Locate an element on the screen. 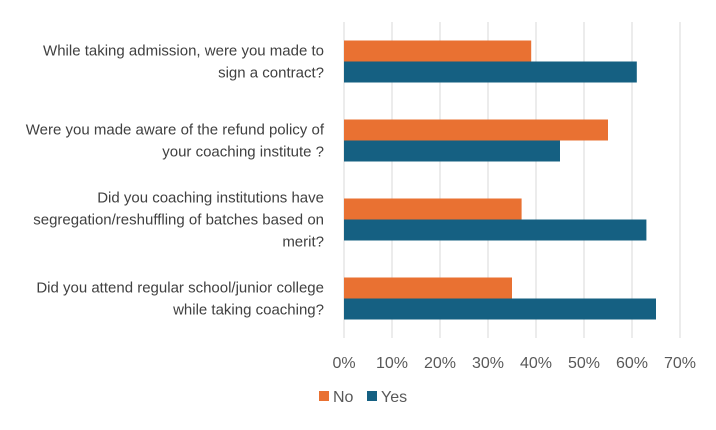 The width and height of the screenshot is (716, 430). category-label-line: While taking admission, were you made to is located at coordinates (183, 51).